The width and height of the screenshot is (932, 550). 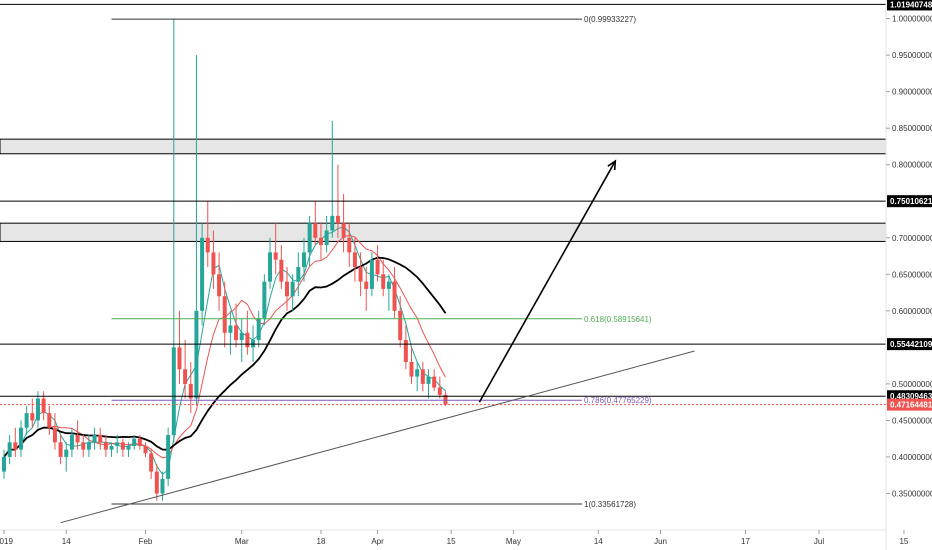 What do you see at coordinates (513, 541) in the screenshot?
I see `x-tick-label: May` at bounding box center [513, 541].